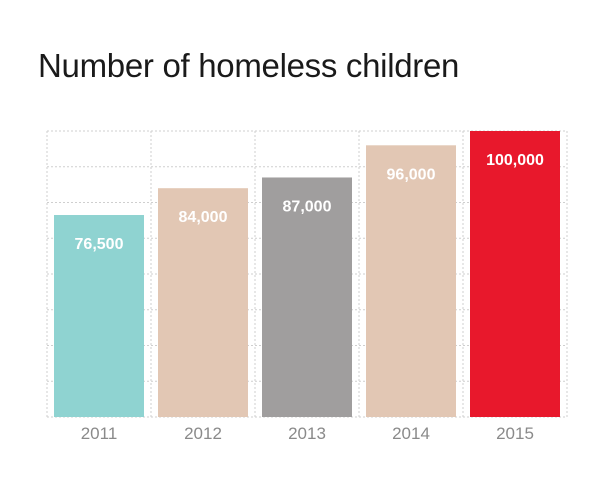  What do you see at coordinates (307, 297) in the screenshot?
I see `bar-2013` at bounding box center [307, 297].